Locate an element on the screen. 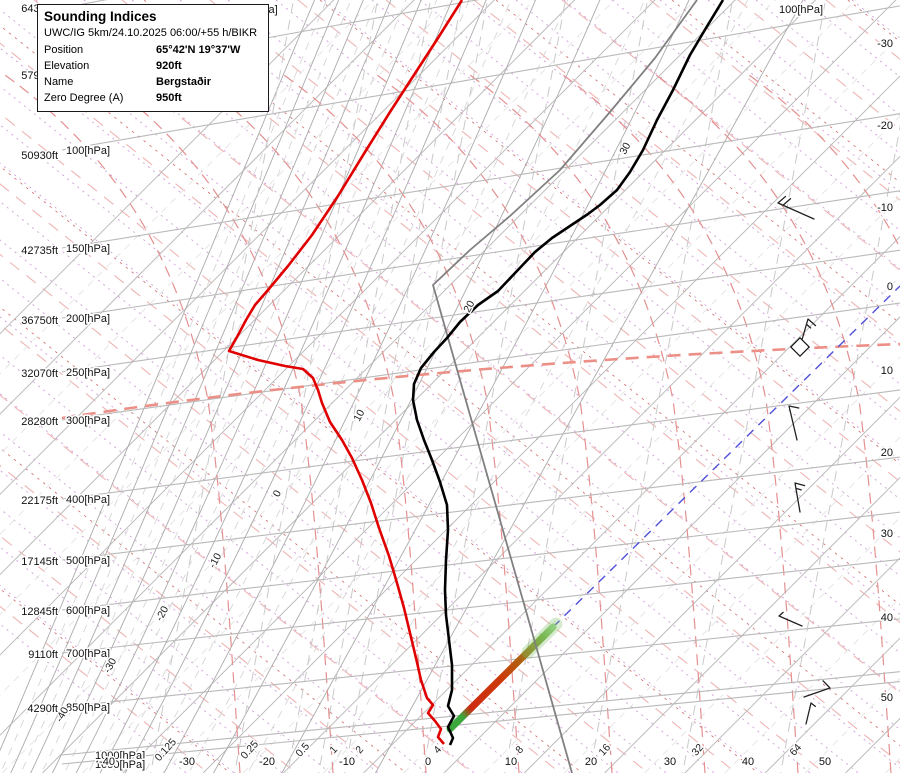  svg-text: 500[hPa] is located at coordinates (88, 561).